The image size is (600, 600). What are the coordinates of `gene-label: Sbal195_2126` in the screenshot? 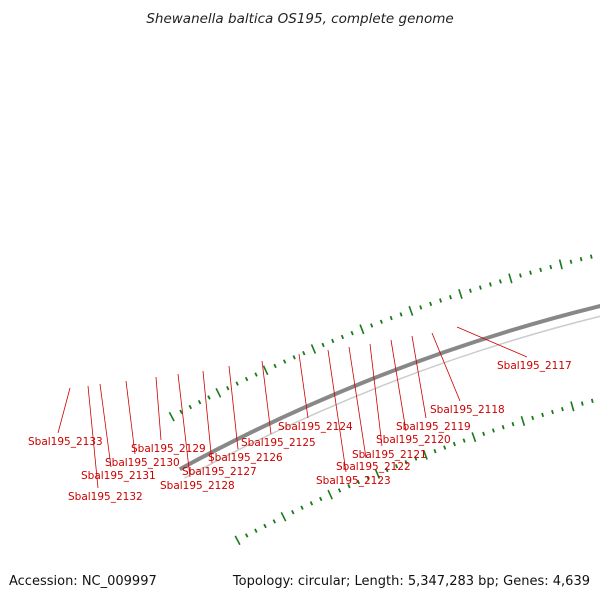 It's located at (245, 458).